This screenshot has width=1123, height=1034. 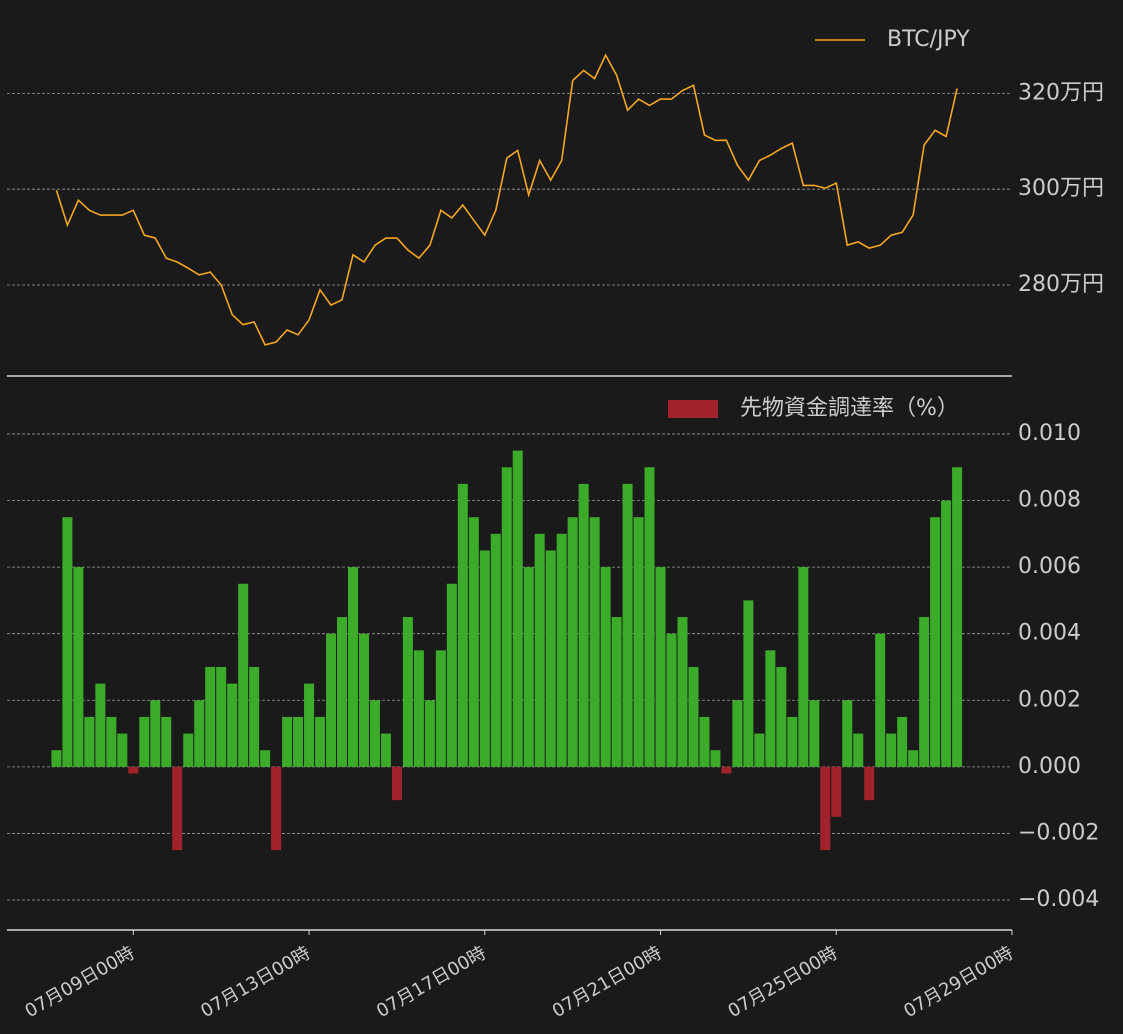 I want to click on y-tick-label: 0.002, so click(x=1049, y=699).